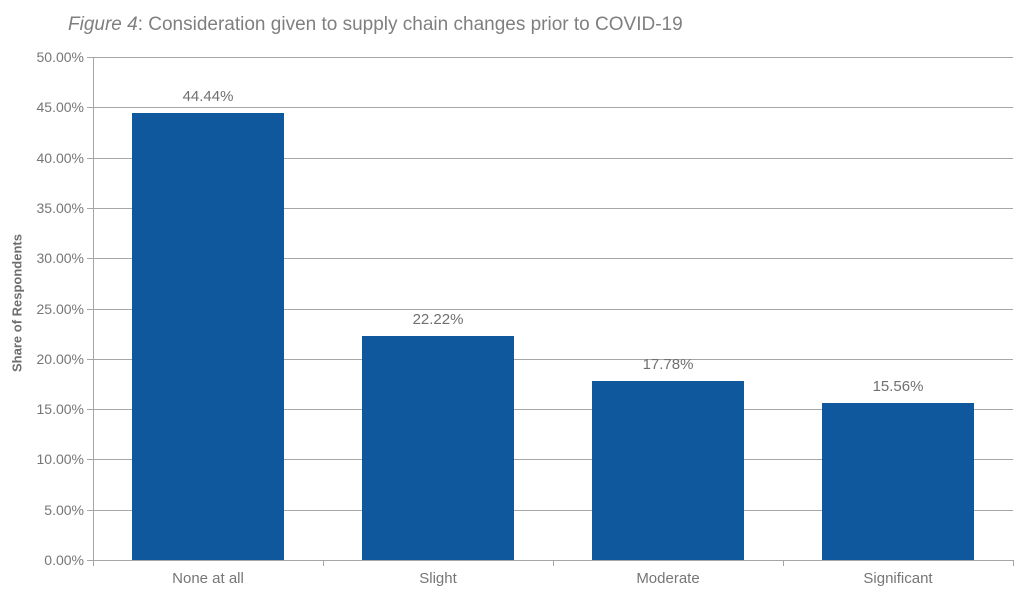  I want to click on x-tick-label: None at all, so click(208, 578).